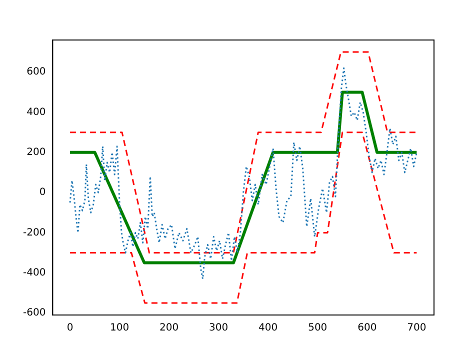 The image size is (474, 355). What do you see at coordinates (34, 232) in the screenshot?
I see `y-tick-label: -200` at bounding box center [34, 232].